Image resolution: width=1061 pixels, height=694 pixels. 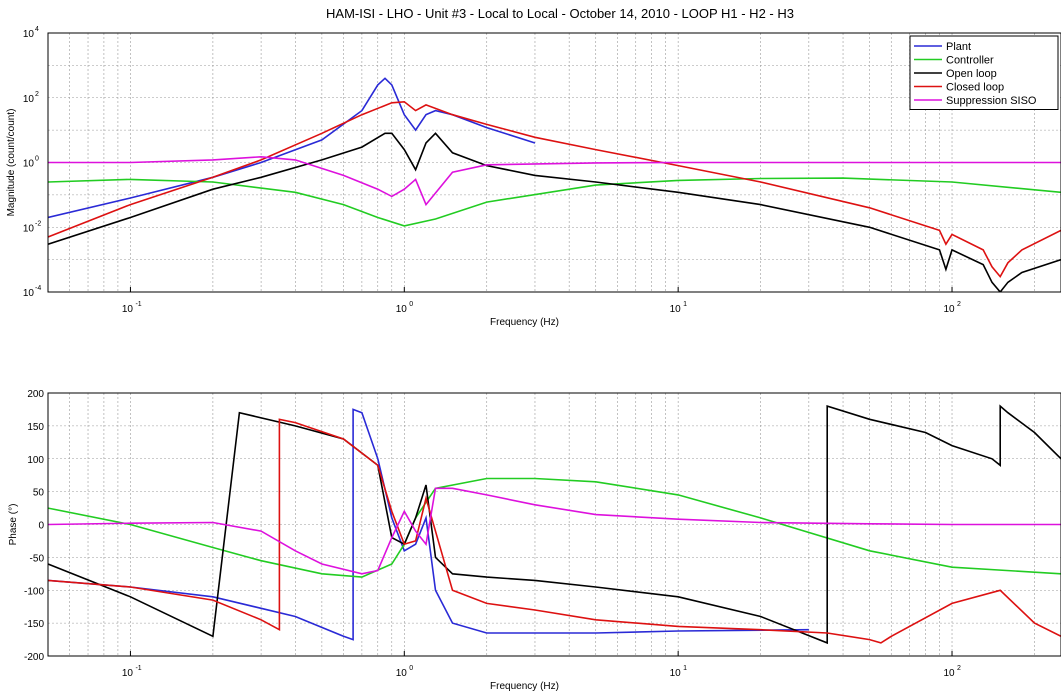 I want to click on y-tick-label: 10 -4, so click(x=32, y=292).